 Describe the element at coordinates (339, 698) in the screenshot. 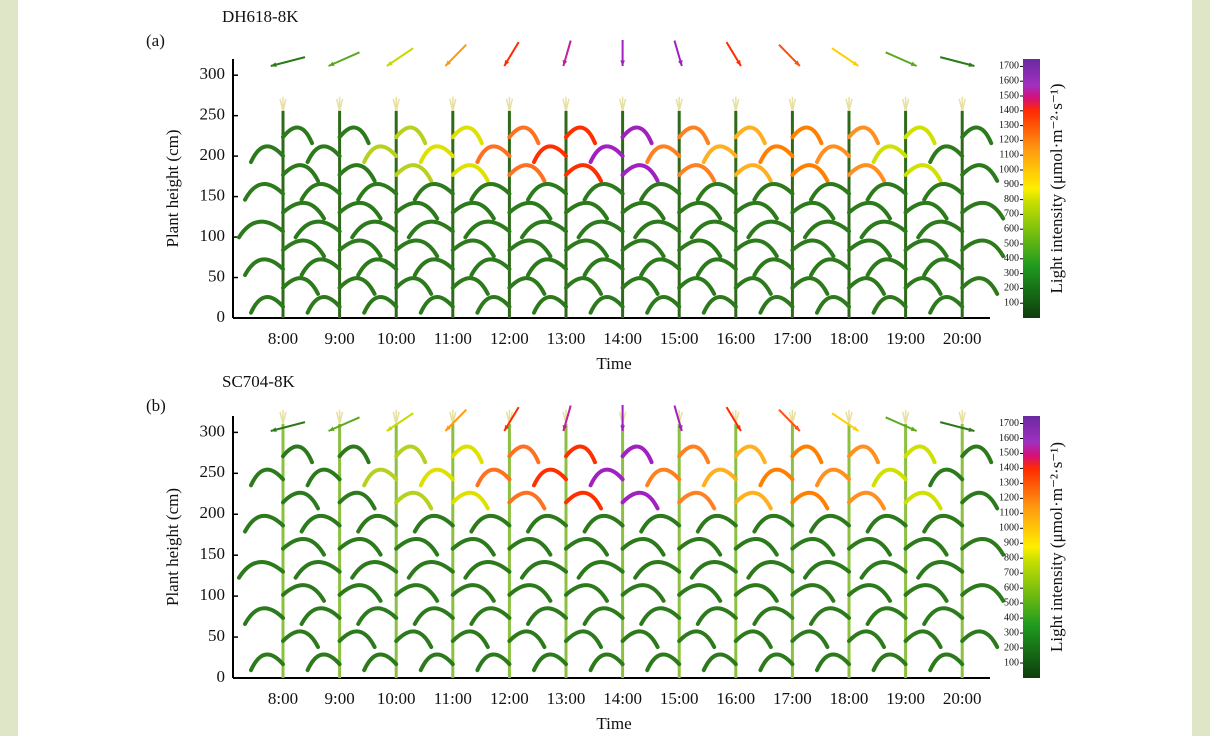

I see `x-tick-label: 9:00` at that location.